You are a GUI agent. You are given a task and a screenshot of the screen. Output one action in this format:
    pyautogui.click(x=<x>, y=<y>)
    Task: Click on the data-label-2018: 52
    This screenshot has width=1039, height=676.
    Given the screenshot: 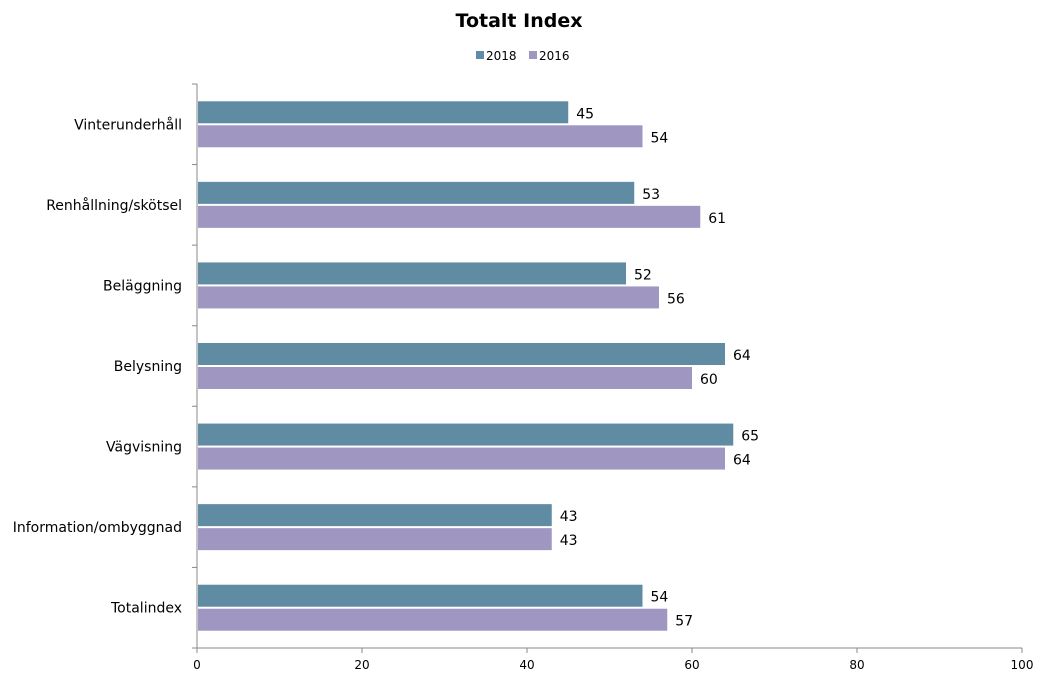 What is the action you would take?
    pyautogui.click(x=643, y=275)
    